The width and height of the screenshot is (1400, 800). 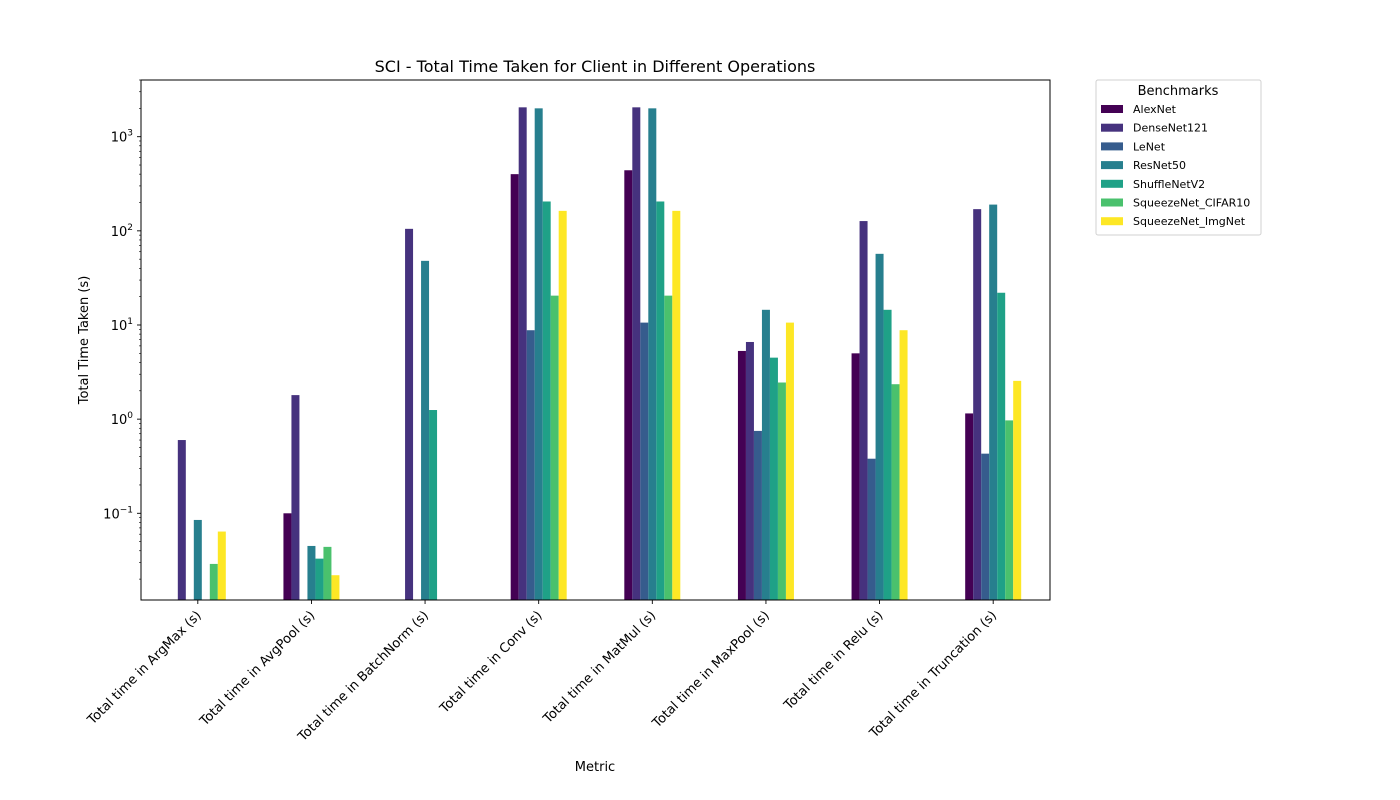 I want to click on y-tick-label: 10⁻¹, so click(x=118, y=513).